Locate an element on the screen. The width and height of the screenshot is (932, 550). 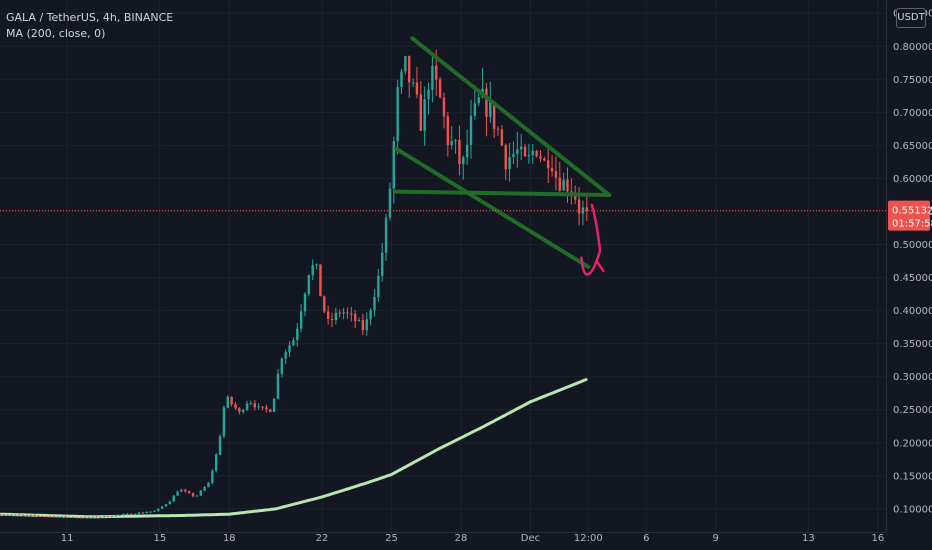
wedge-upper-trendline is located at coordinates (511, 116).